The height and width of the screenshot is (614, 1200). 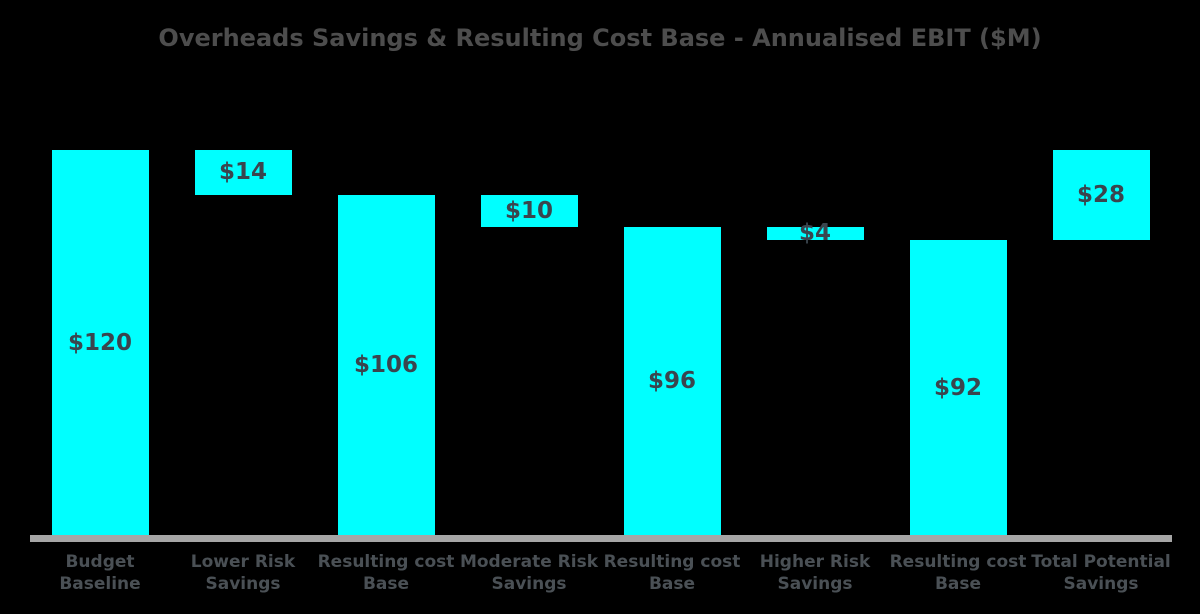 I want to click on bar-value-label: $120, so click(x=99, y=342).